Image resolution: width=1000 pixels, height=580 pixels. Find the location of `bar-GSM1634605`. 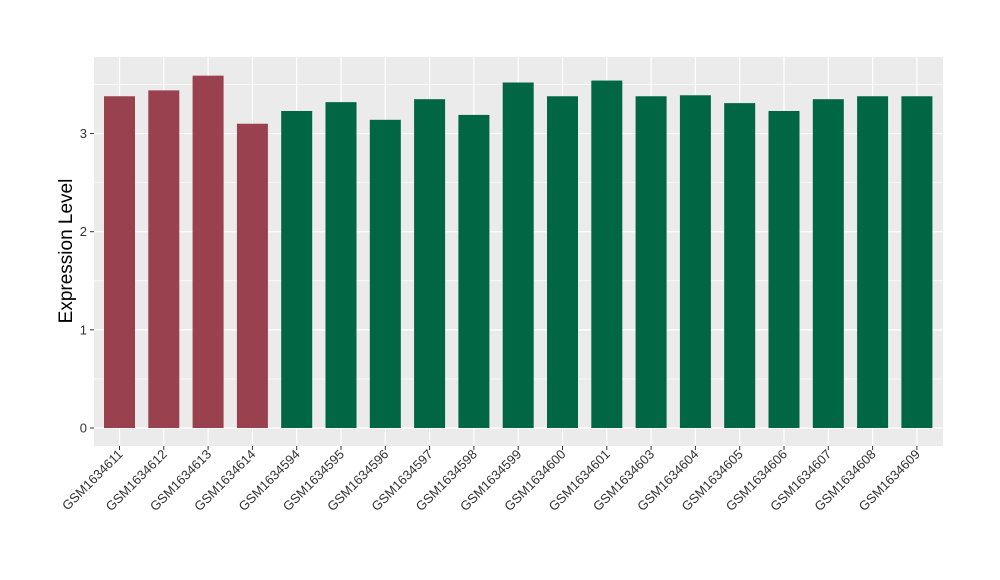

bar-GSM1634605 is located at coordinates (740, 265).